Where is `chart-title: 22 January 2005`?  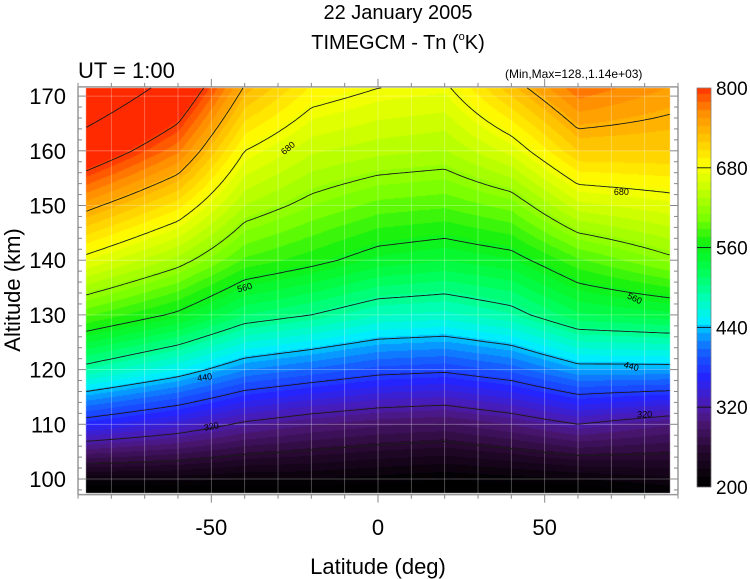 chart-title: 22 January 2005 is located at coordinates (397, 13).